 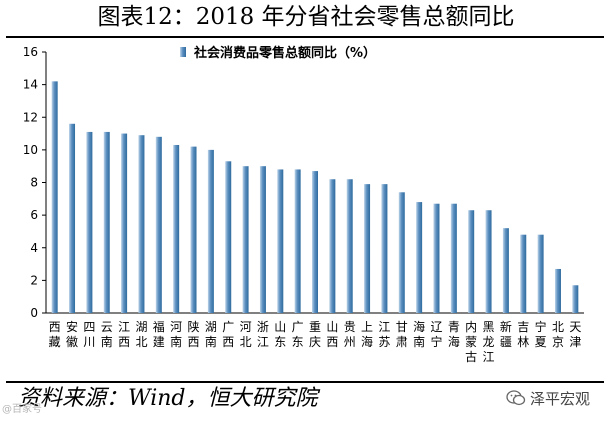 What do you see at coordinates (55, 334) in the screenshot?
I see `x-category-label: 西藏` at bounding box center [55, 334].